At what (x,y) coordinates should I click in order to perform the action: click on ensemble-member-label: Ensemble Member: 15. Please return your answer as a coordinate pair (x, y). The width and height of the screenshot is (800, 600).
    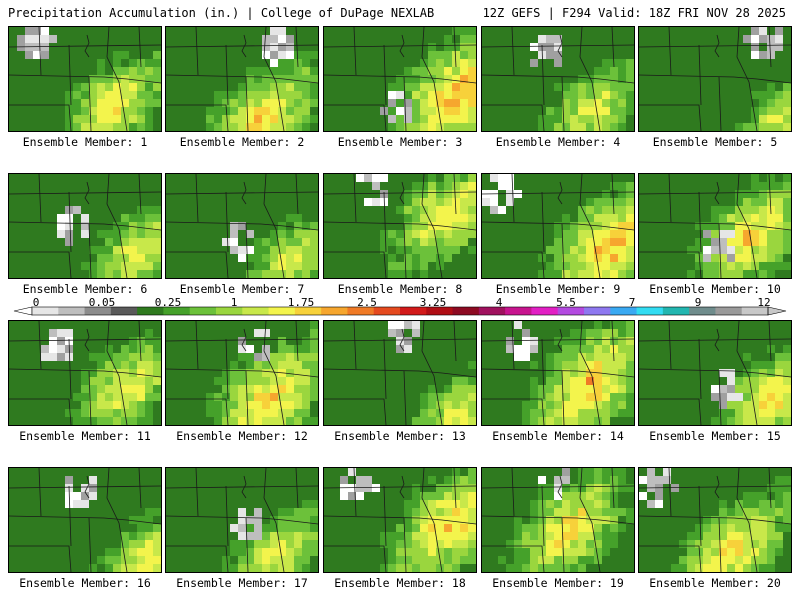
    Looking at the image, I should click on (715, 436).